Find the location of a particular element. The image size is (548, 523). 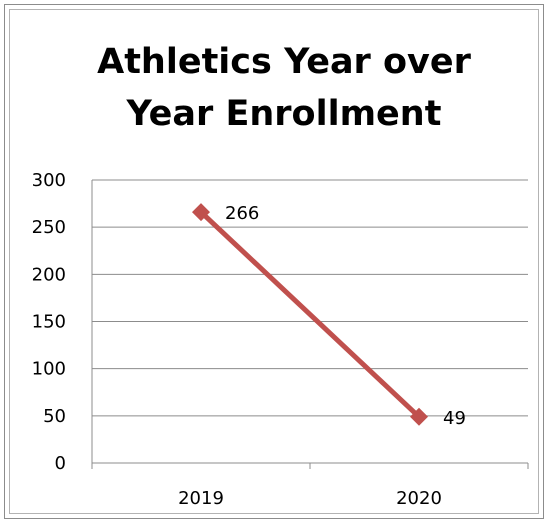

data-label: 49 is located at coordinates (454, 418).